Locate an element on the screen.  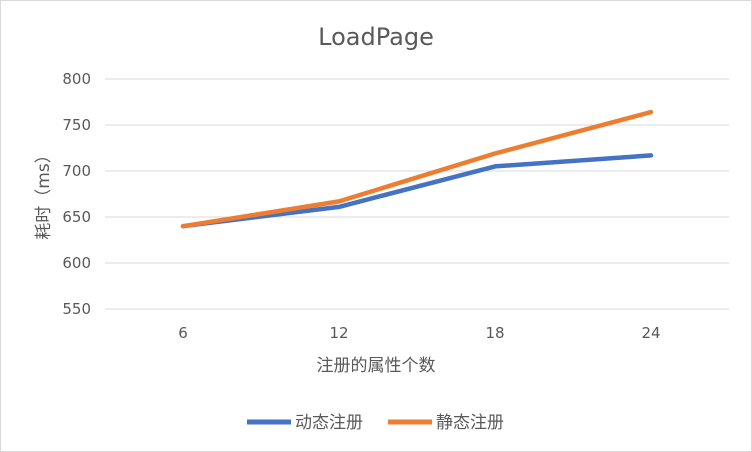
x-tick-label: 24 is located at coordinates (650, 333).